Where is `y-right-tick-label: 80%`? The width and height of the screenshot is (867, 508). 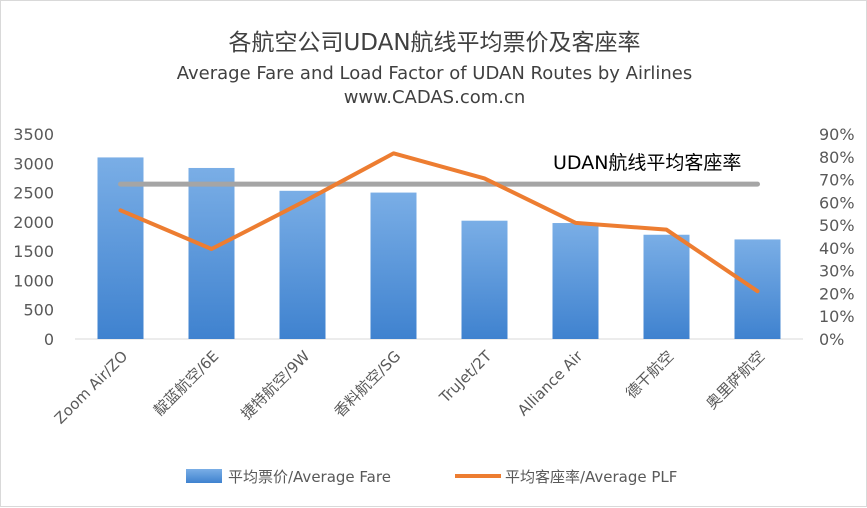
y-right-tick-label: 80% is located at coordinates (837, 157).